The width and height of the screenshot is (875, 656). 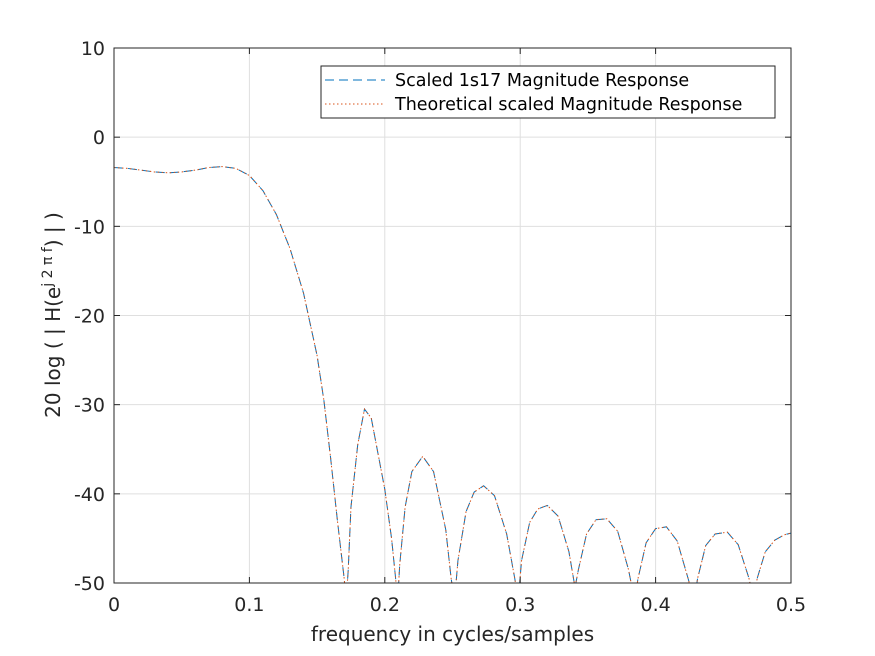 I want to click on legend-box, so click(x=548, y=92).